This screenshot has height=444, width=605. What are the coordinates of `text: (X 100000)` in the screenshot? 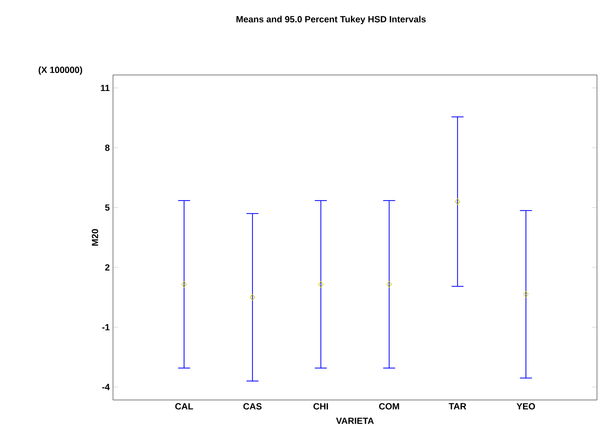 It's located at (60, 70).